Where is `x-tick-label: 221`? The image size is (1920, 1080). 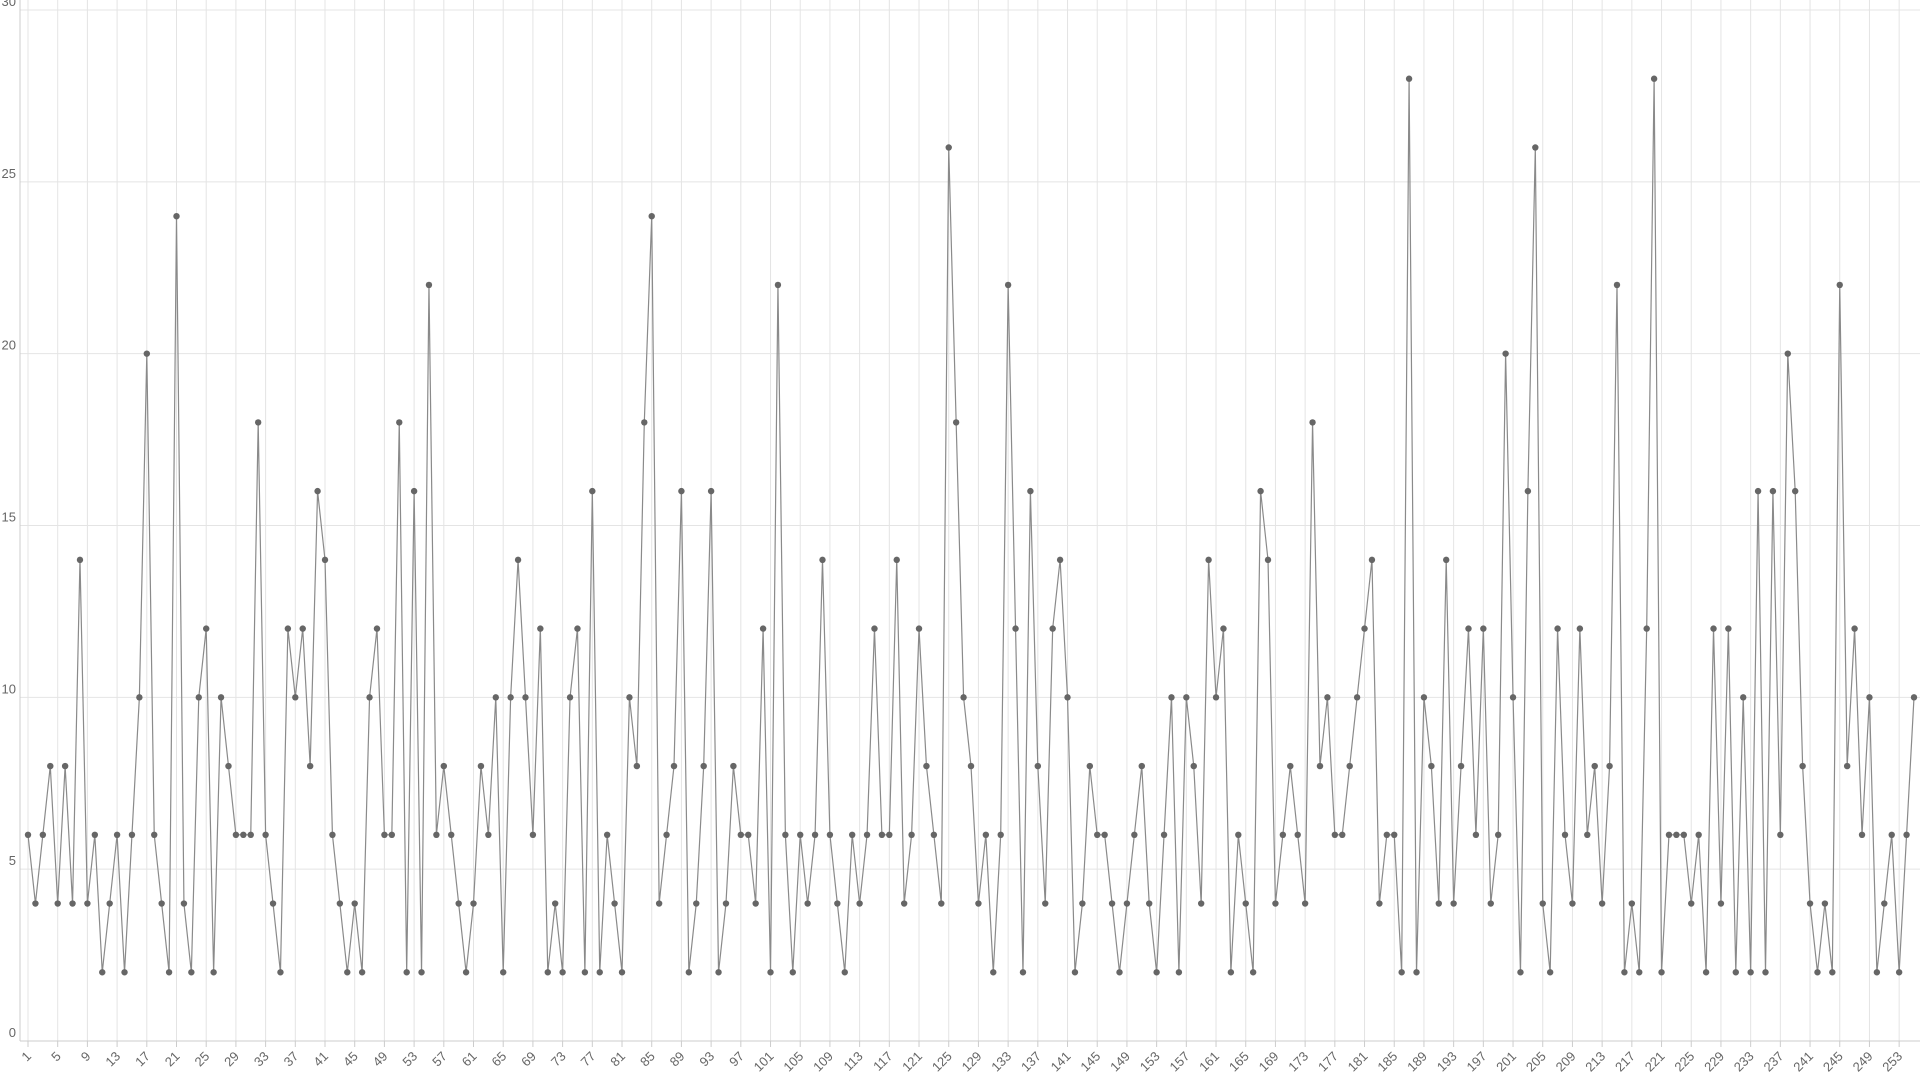
x-tick-label: 221 is located at coordinates (1655, 1062).